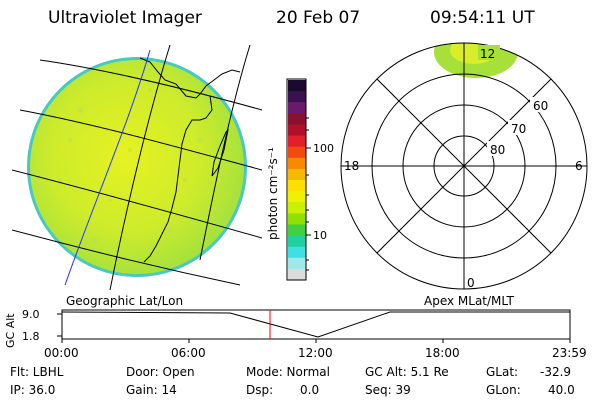 This screenshot has height=400, width=600. I want to click on alt-axis-label: GC Alt, so click(10, 330).